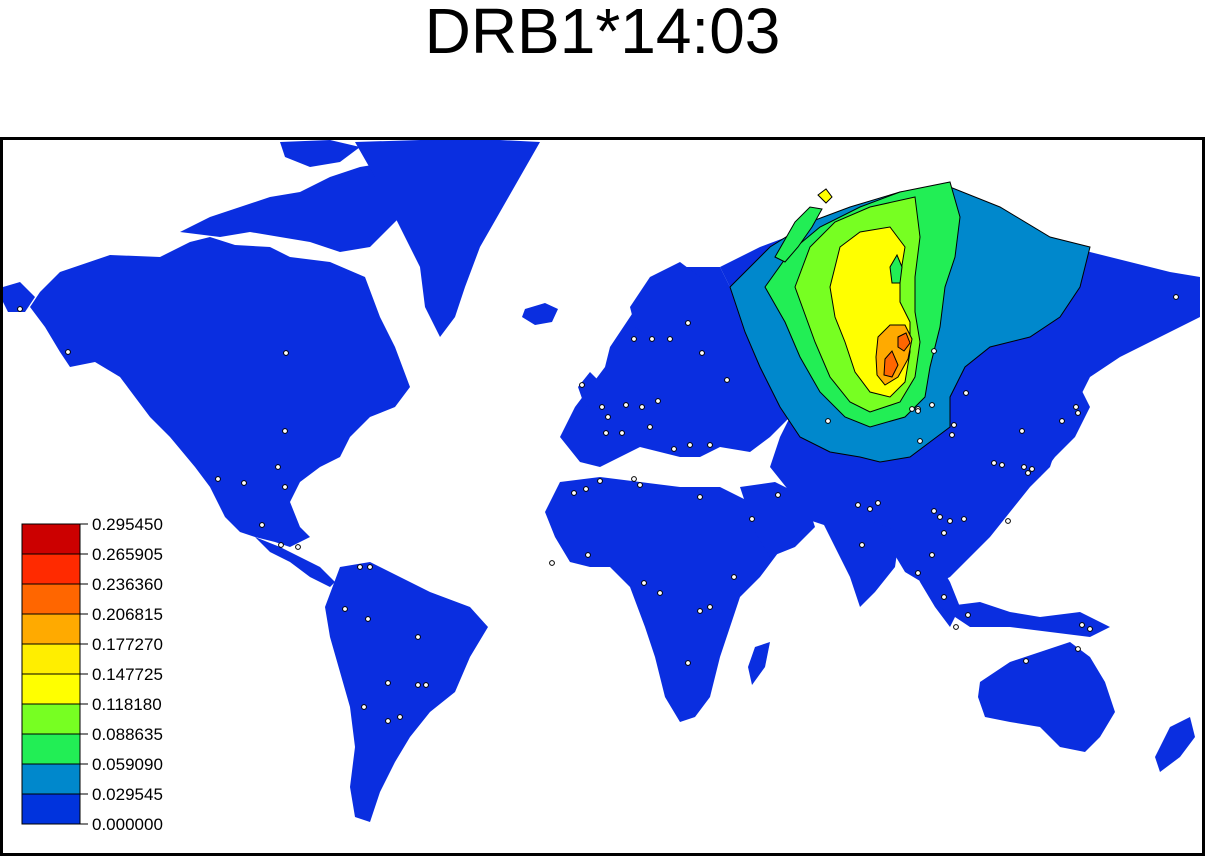 This screenshot has height=856, width=1205. Describe the element at coordinates (667, 599) in the screenshot. I see `africa` at that location.